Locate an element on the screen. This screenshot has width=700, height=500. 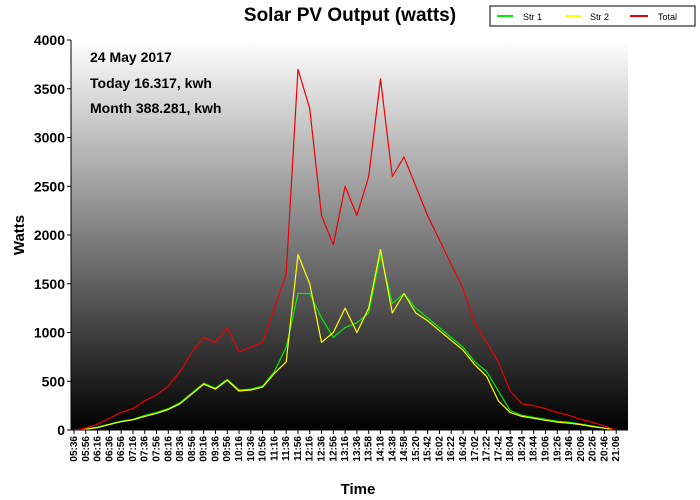
x-tick-label: 08:56 is located at coordinates (192, 449).